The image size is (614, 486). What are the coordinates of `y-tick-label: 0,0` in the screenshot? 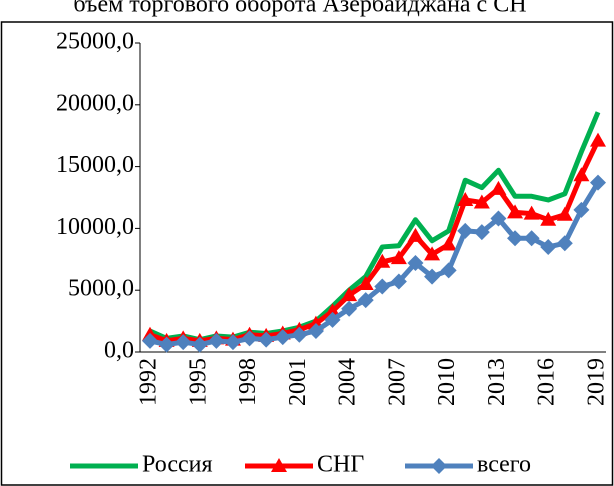 It's located at (119, 351).